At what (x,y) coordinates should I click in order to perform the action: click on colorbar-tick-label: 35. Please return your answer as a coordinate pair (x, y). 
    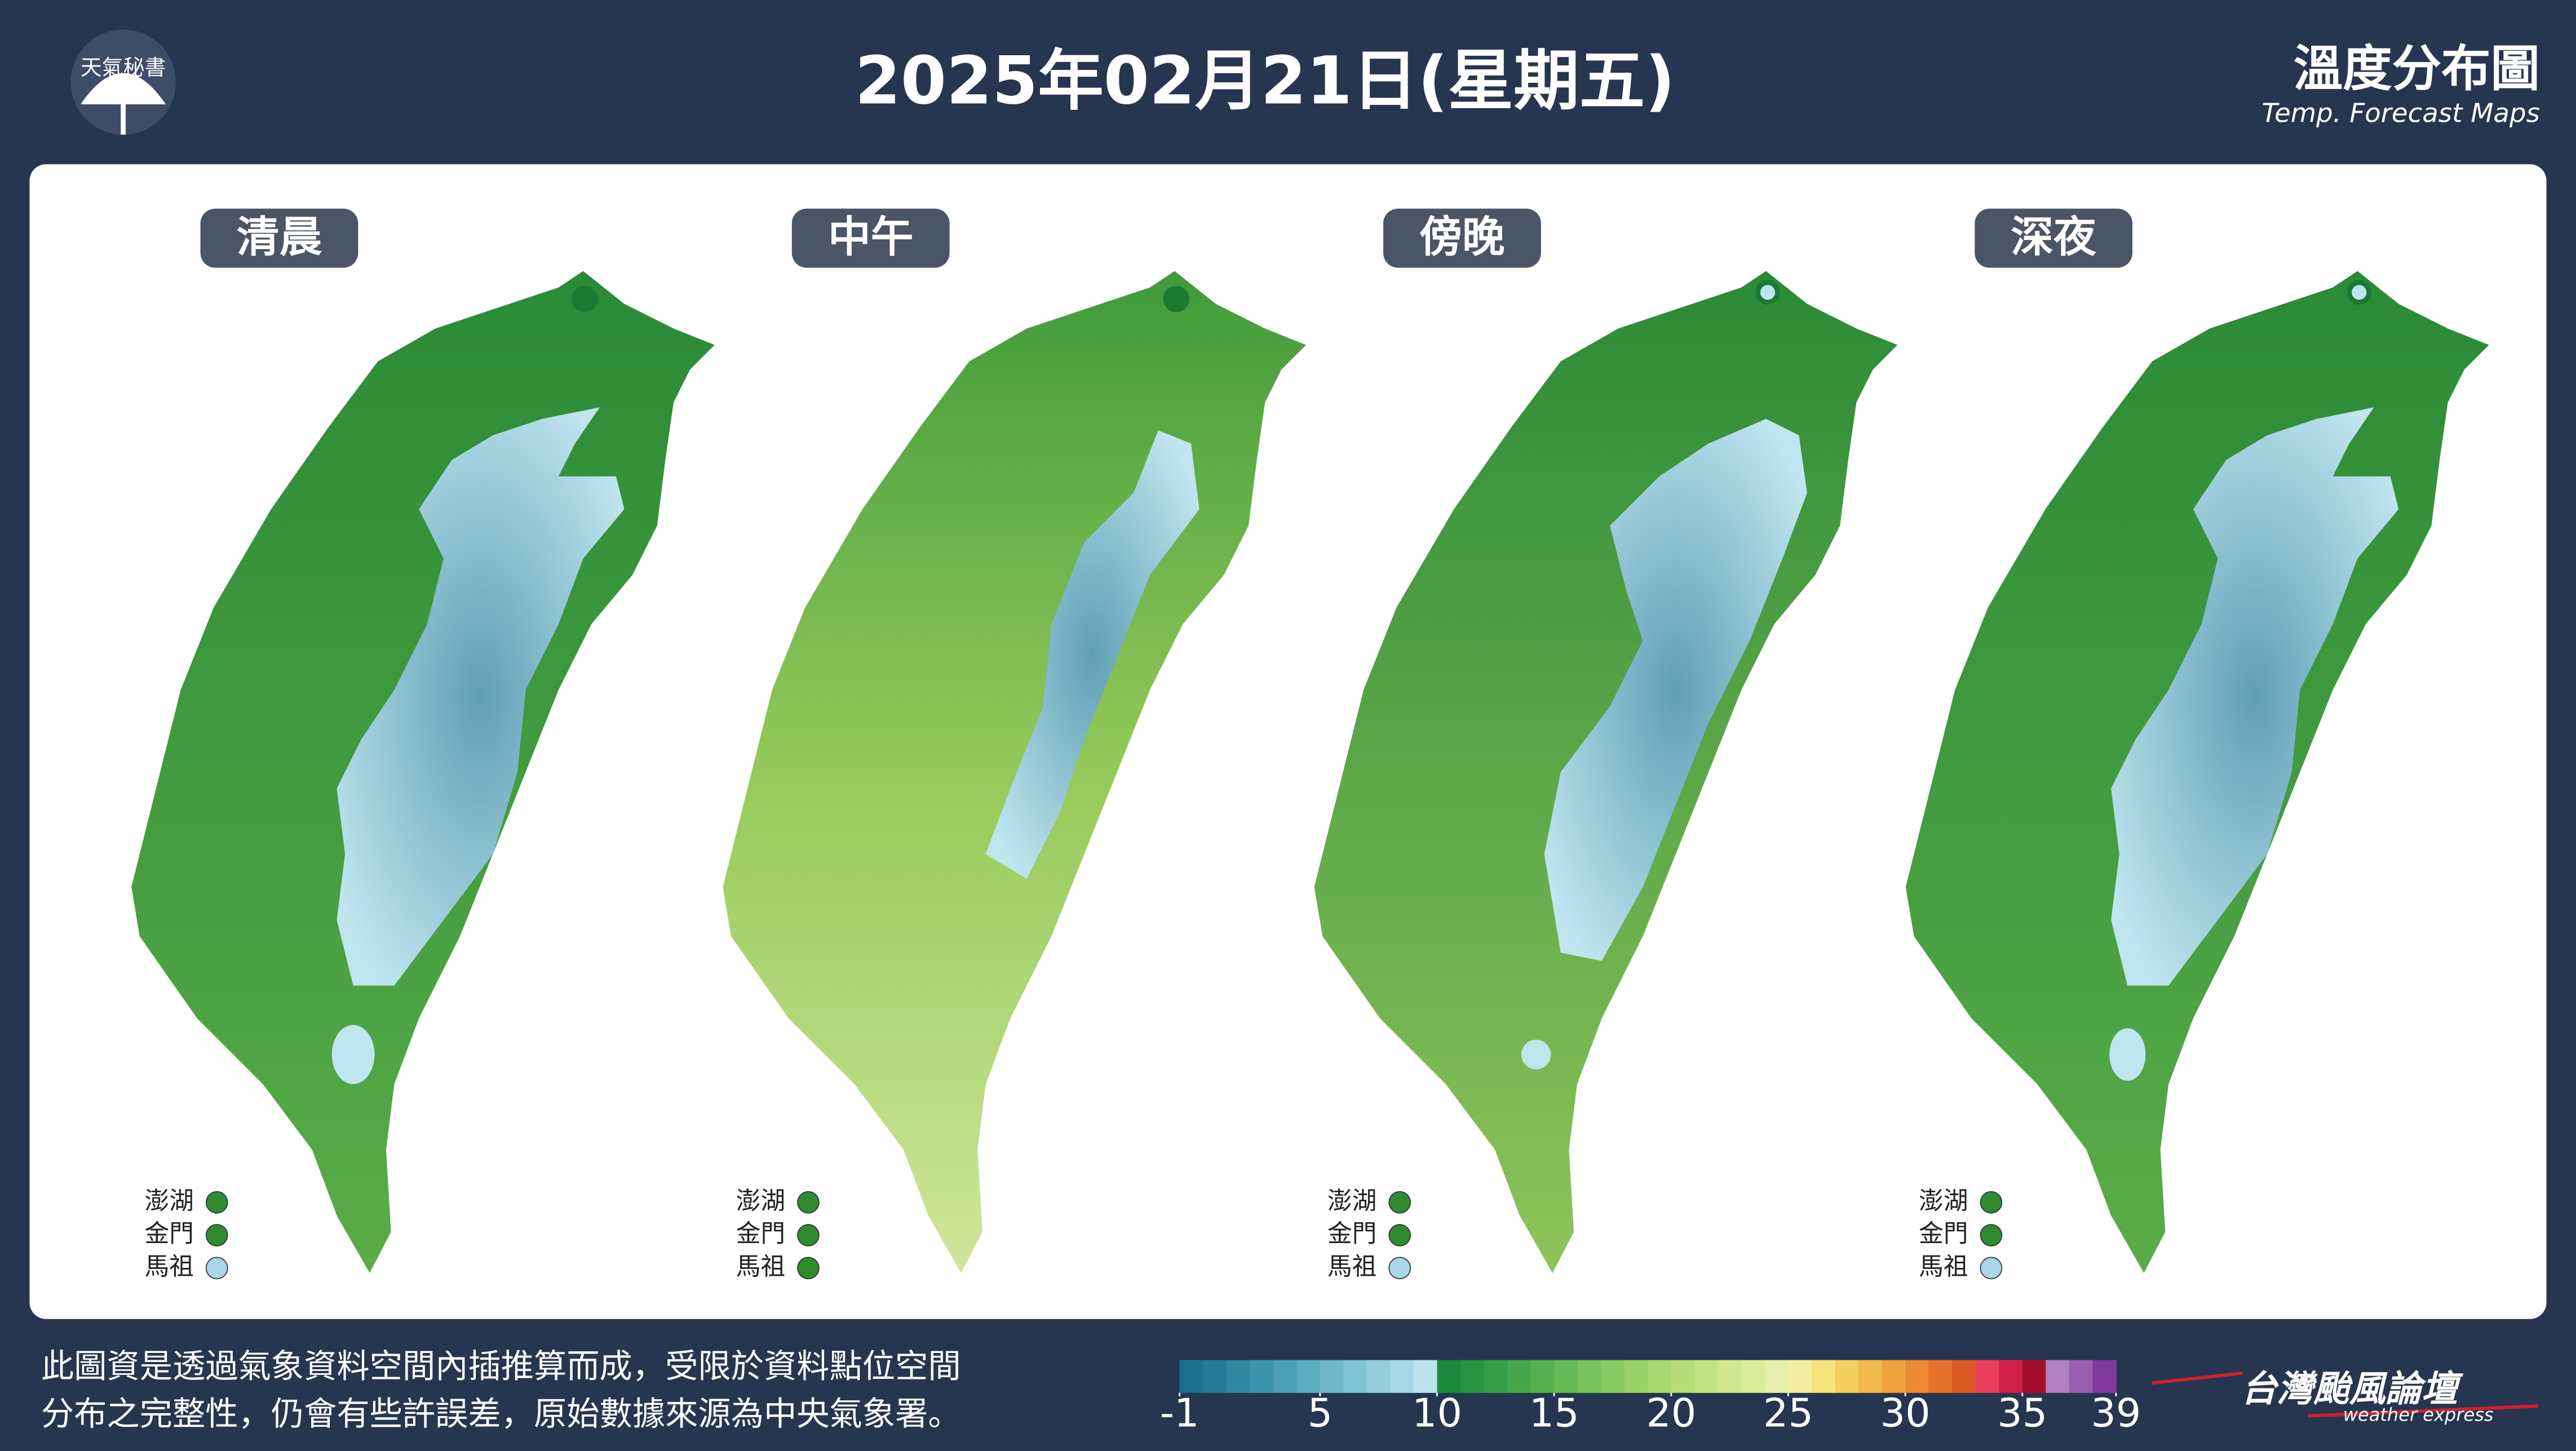
    Looking at the image, I should click on (2022, 1413).